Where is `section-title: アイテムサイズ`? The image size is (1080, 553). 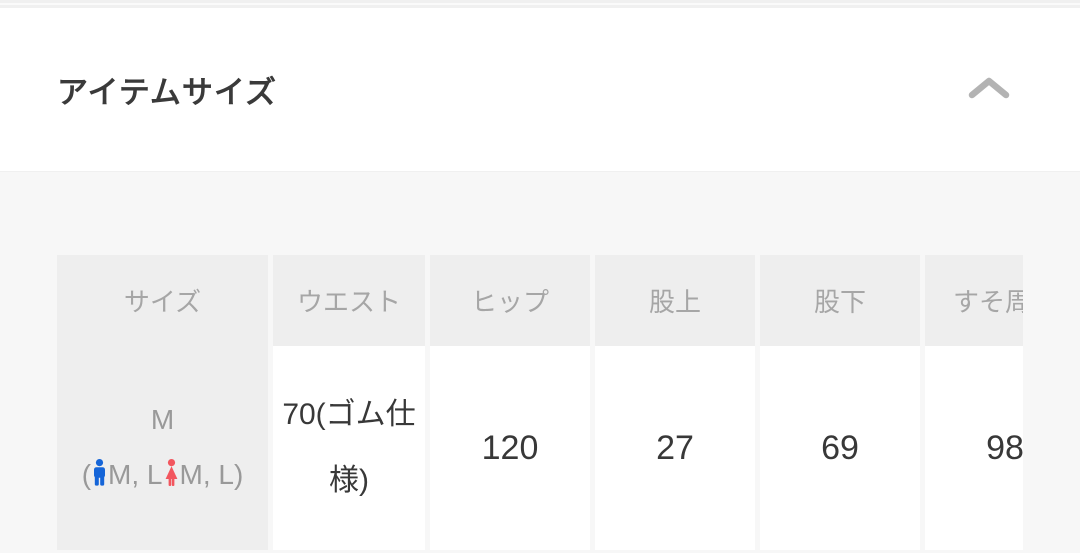
section-title: アイテムサイズ is located at coordinates (167, 92).